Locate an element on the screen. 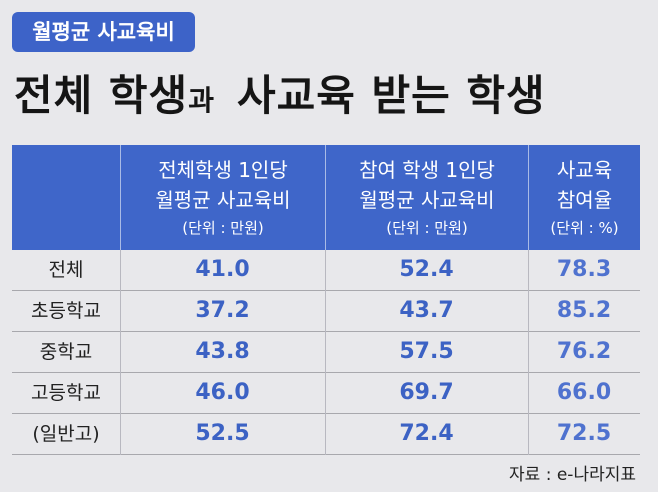 This screenshot has width=658, height=492. title-particle: 과 is located at coordinates (201, 100).